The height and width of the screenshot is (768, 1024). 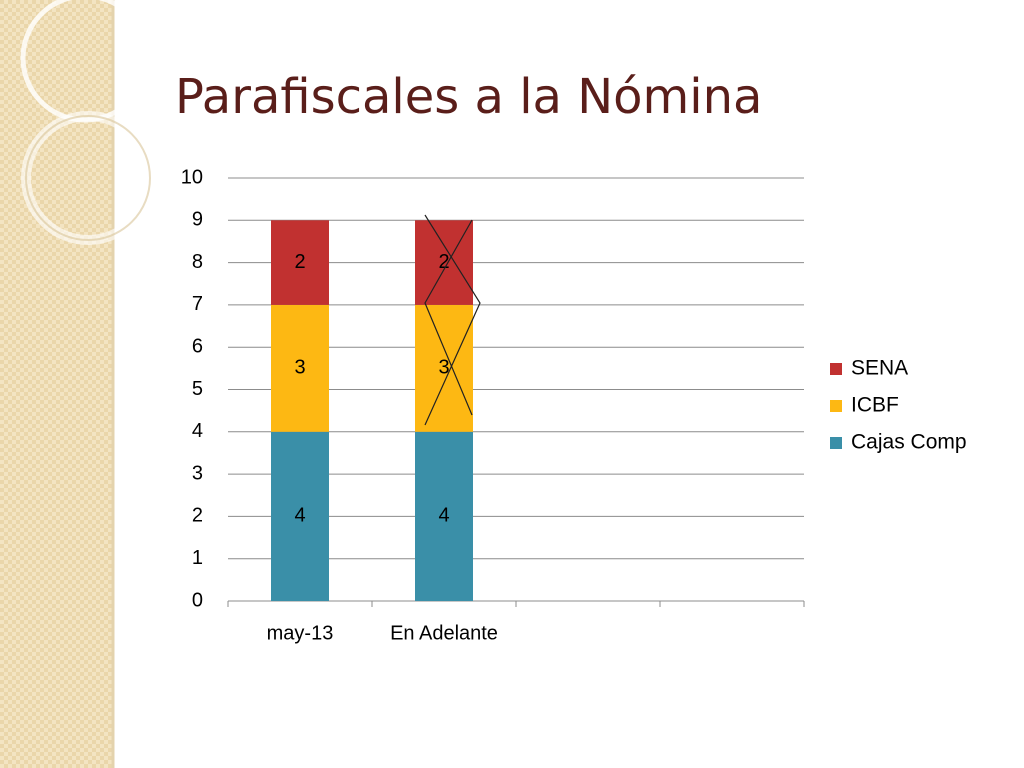 What do you see at coordinates (197, 473) in the screenshot?
I see `y-tick-label: 3` at bounding box center [197, 473].